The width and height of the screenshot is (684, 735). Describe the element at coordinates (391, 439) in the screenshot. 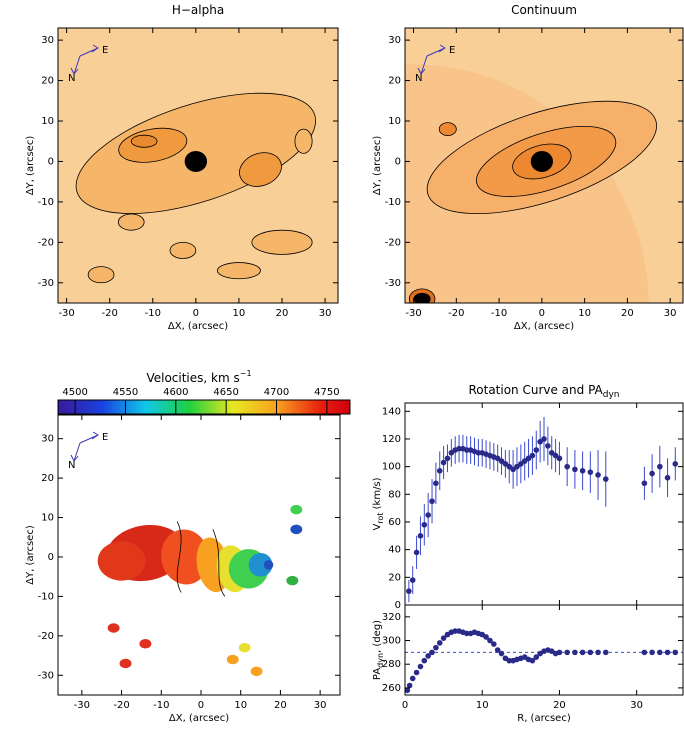

I see `y-tick-label: 120` at that location.